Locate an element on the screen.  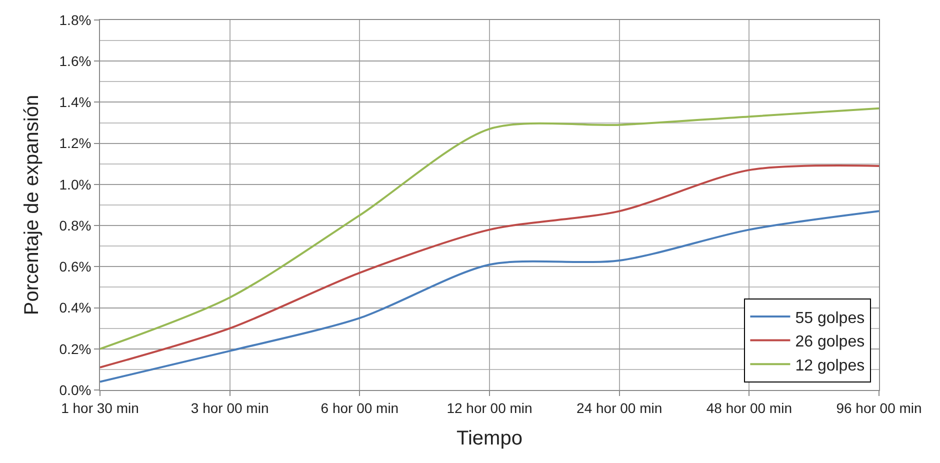
y-tick-label: 0.0% is located at coordinates (75, 390).